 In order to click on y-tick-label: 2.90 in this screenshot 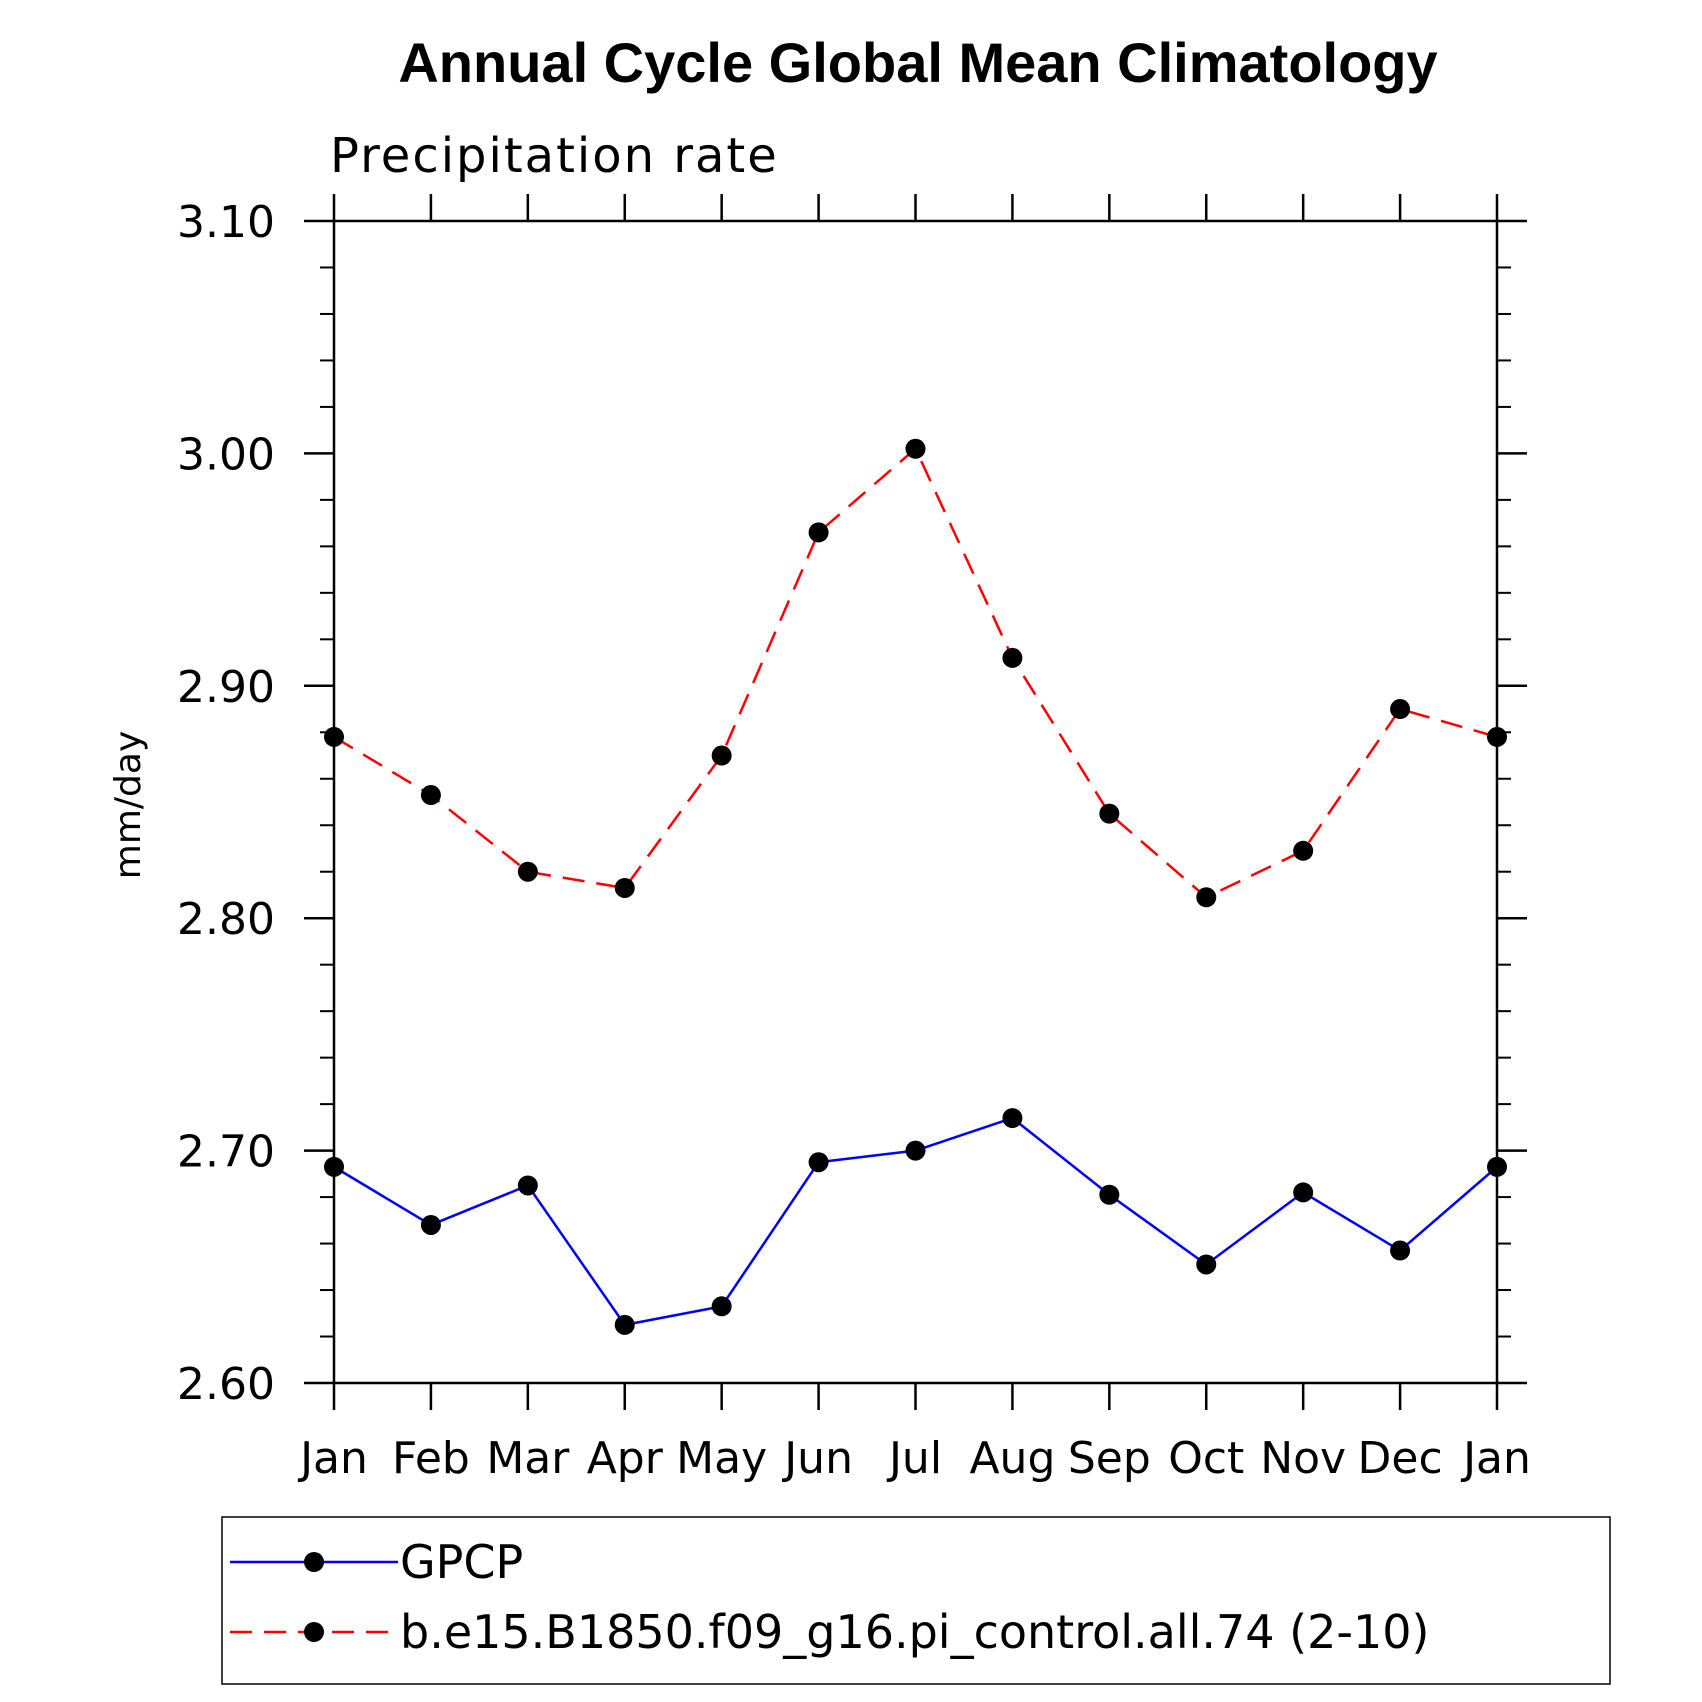, I will do `click(226, 687)`.